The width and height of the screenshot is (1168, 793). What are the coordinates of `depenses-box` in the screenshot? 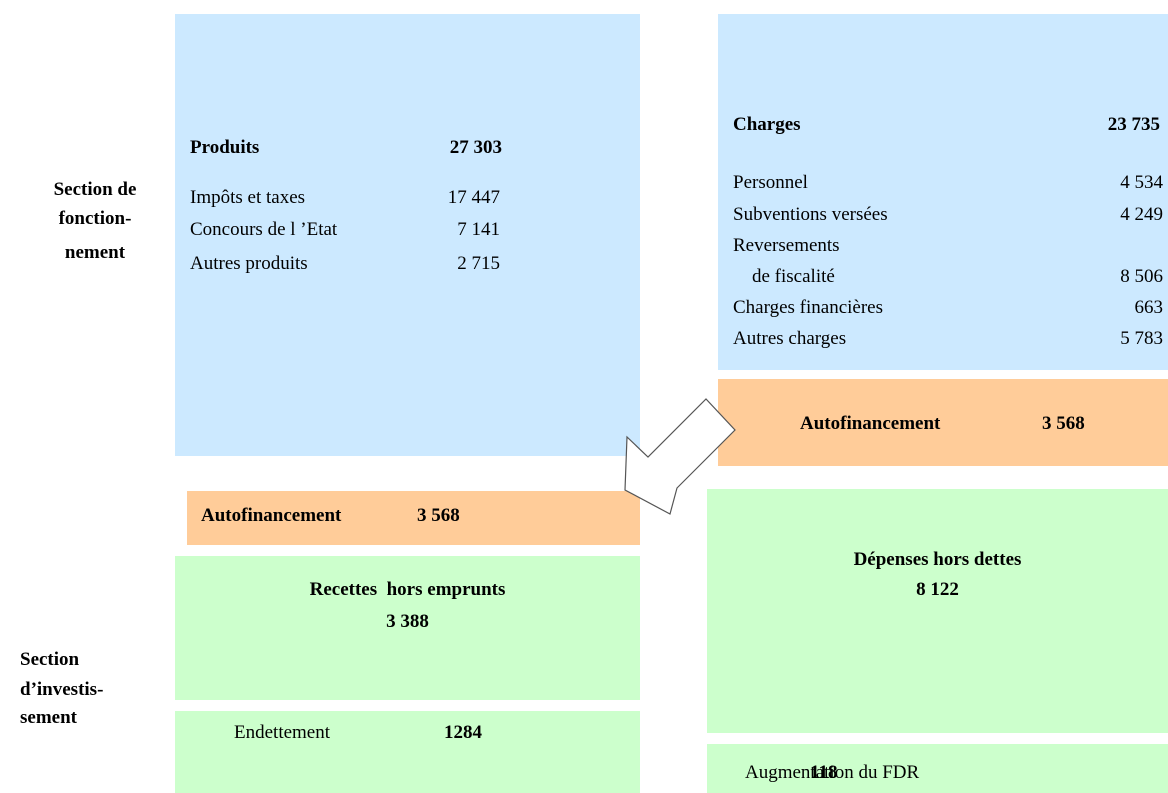 It's located at (937, 611).